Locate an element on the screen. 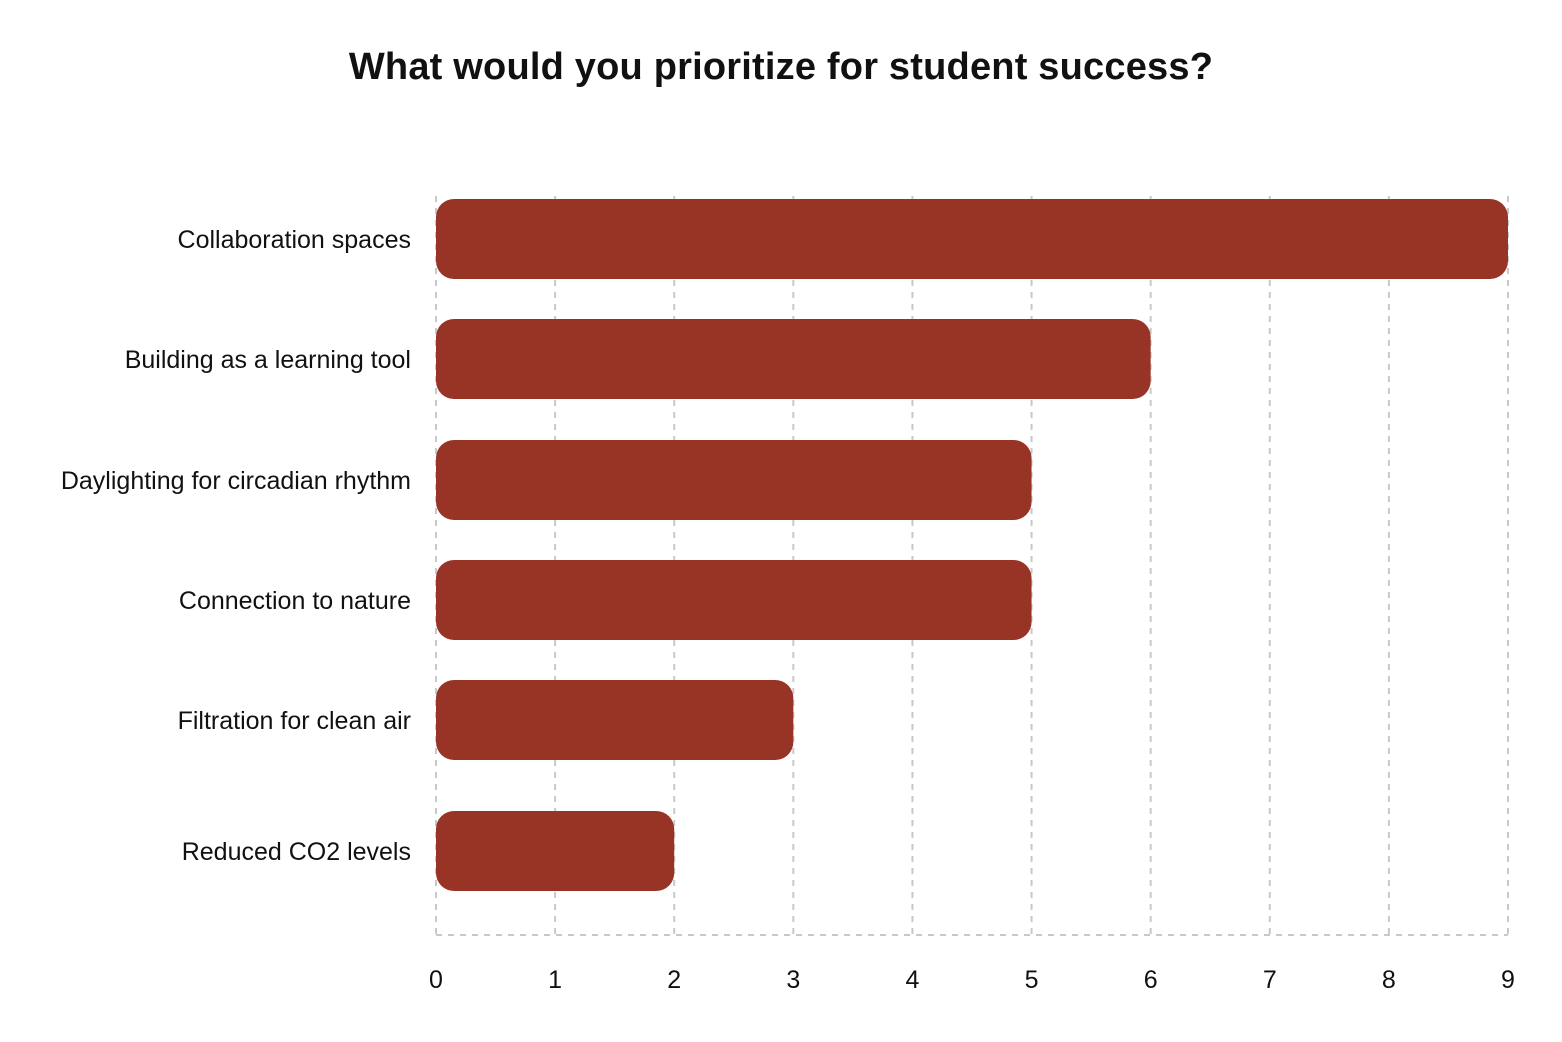 The image size is (1562, 1042). category-label: Filtration for clean air is located at coordinates (294, 721).